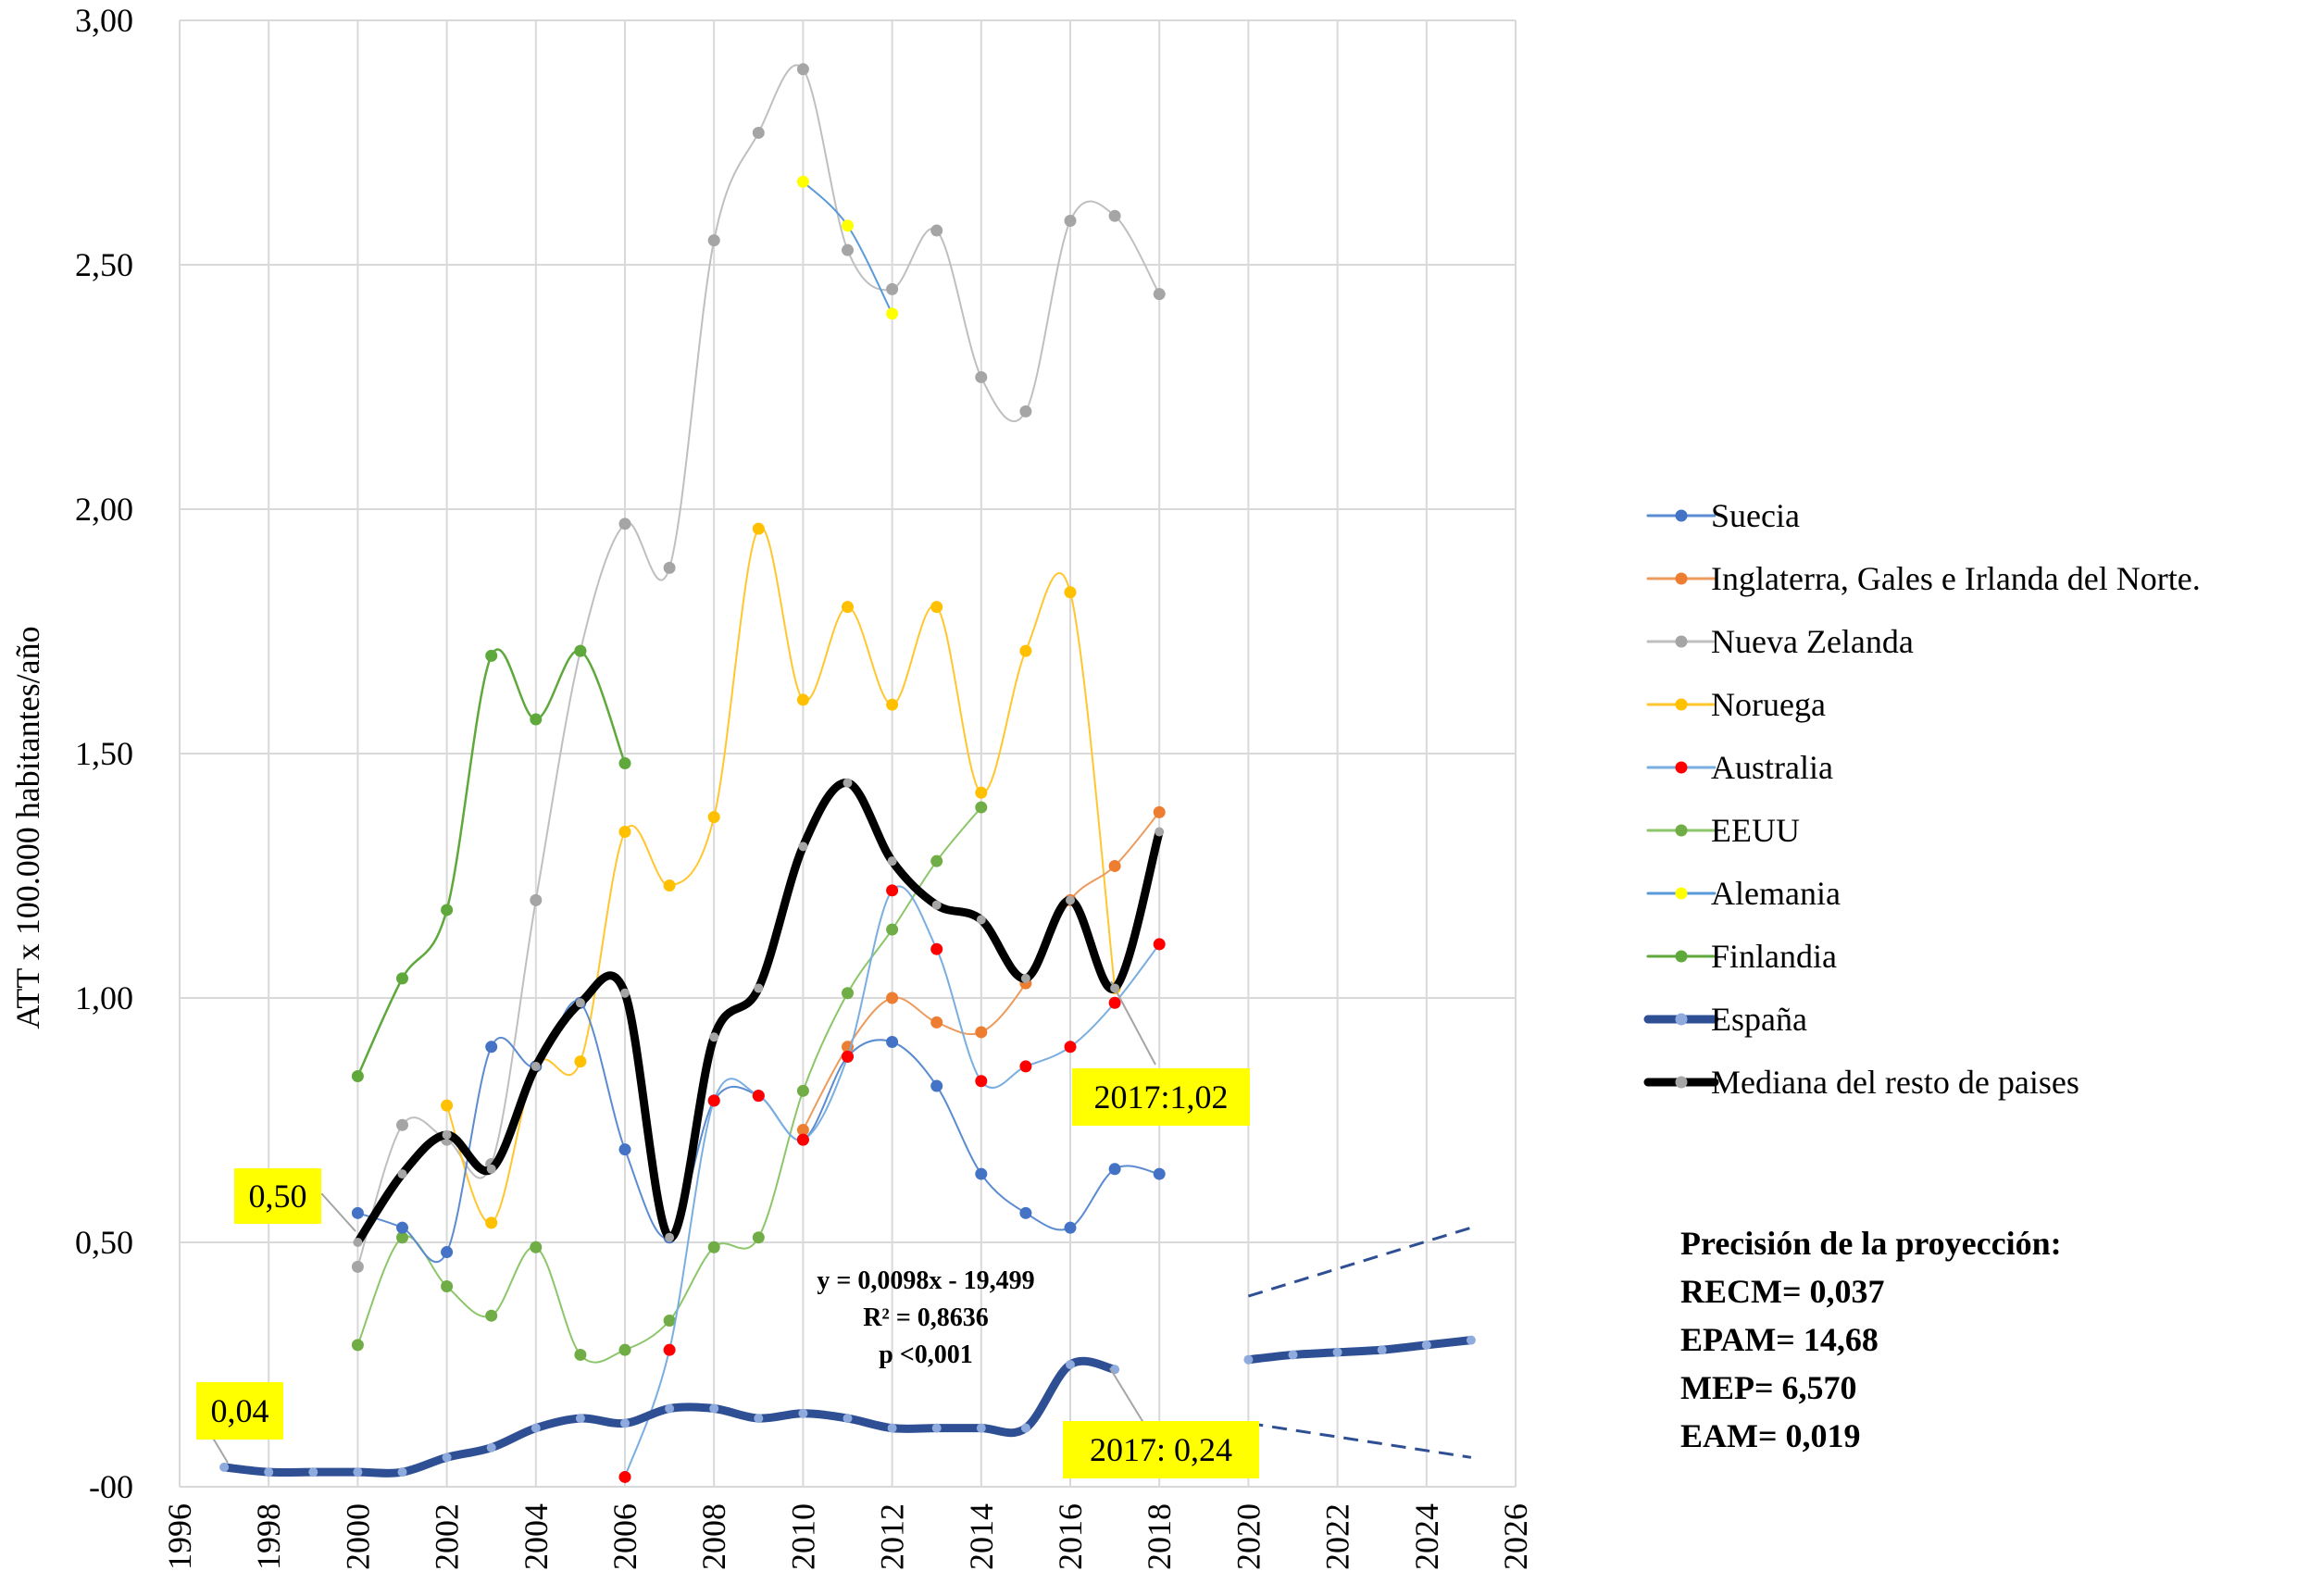  Describe the element at coordinates (925, 1280) in the screenshot. I see `regression-line-0: y = 0,0098x - 19,499` at that location.